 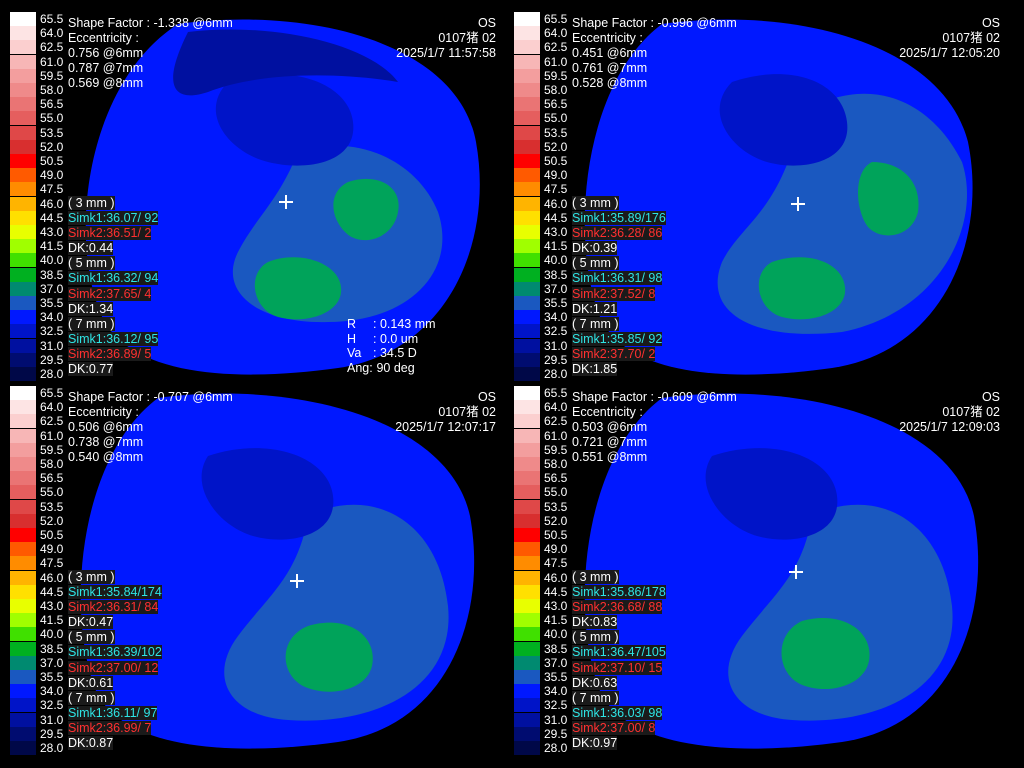 I want to click on scale-value: 41.5, so click(x=52, y=620).